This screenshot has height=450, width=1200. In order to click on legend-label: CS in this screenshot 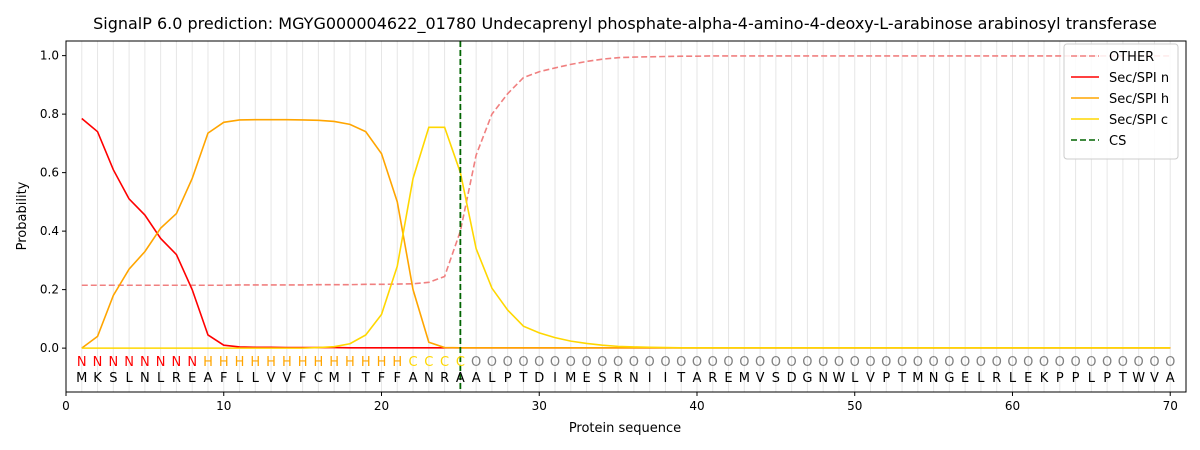, I will do `click(1117, 141)`.